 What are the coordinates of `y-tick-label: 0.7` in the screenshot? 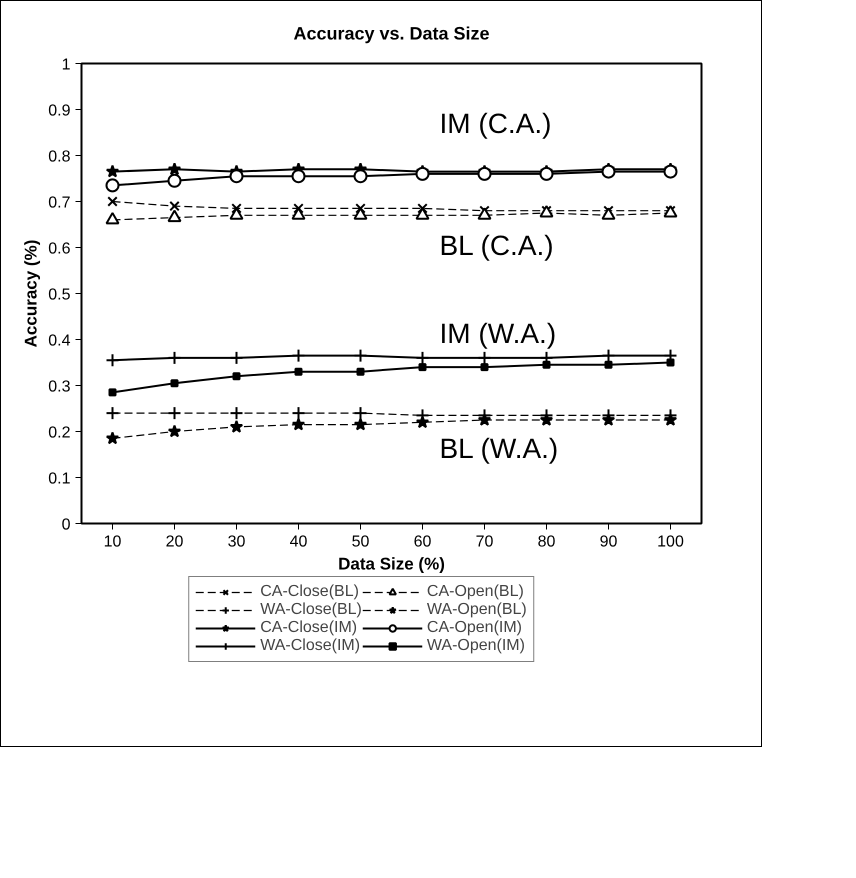 It's located at (59, 203).